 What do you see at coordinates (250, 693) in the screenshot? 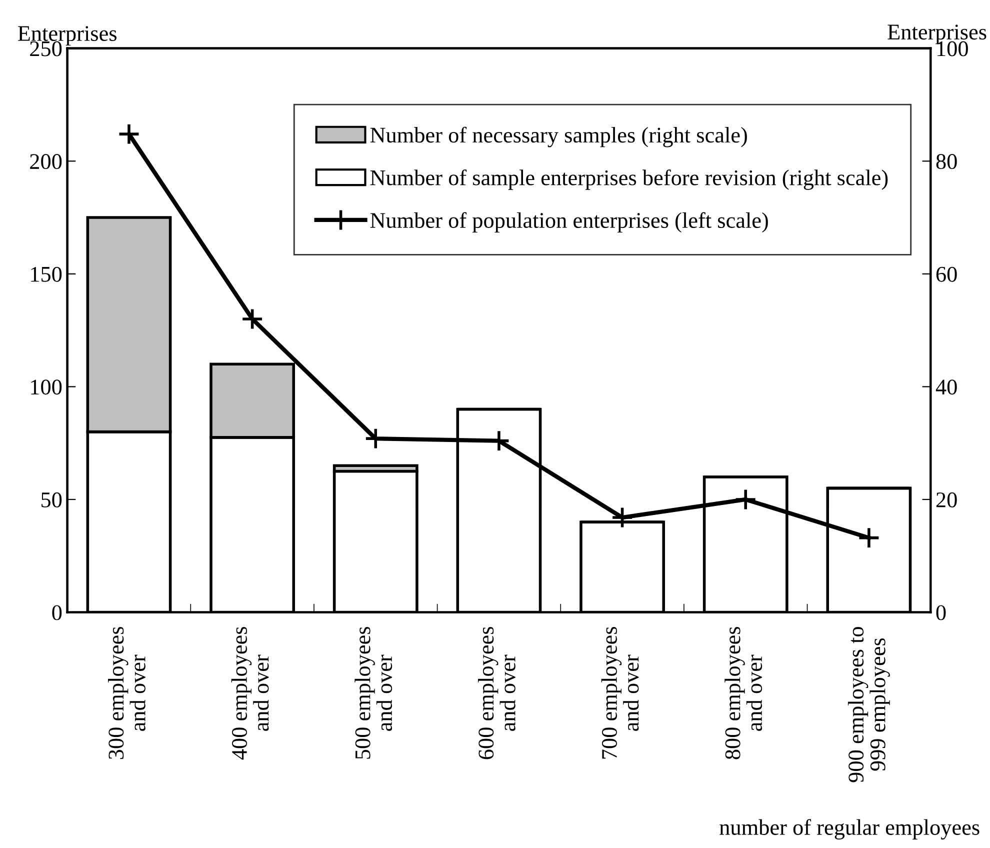
I see `x-tick-label: 400 employees and over` at bounding box center [250, 693].